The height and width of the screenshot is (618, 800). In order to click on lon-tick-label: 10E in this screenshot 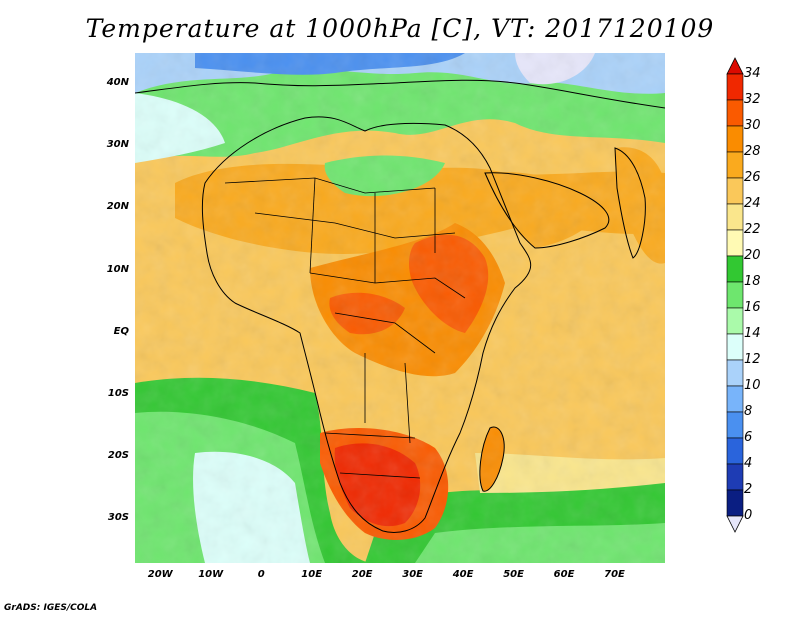, I will do `click(312, 574)`.